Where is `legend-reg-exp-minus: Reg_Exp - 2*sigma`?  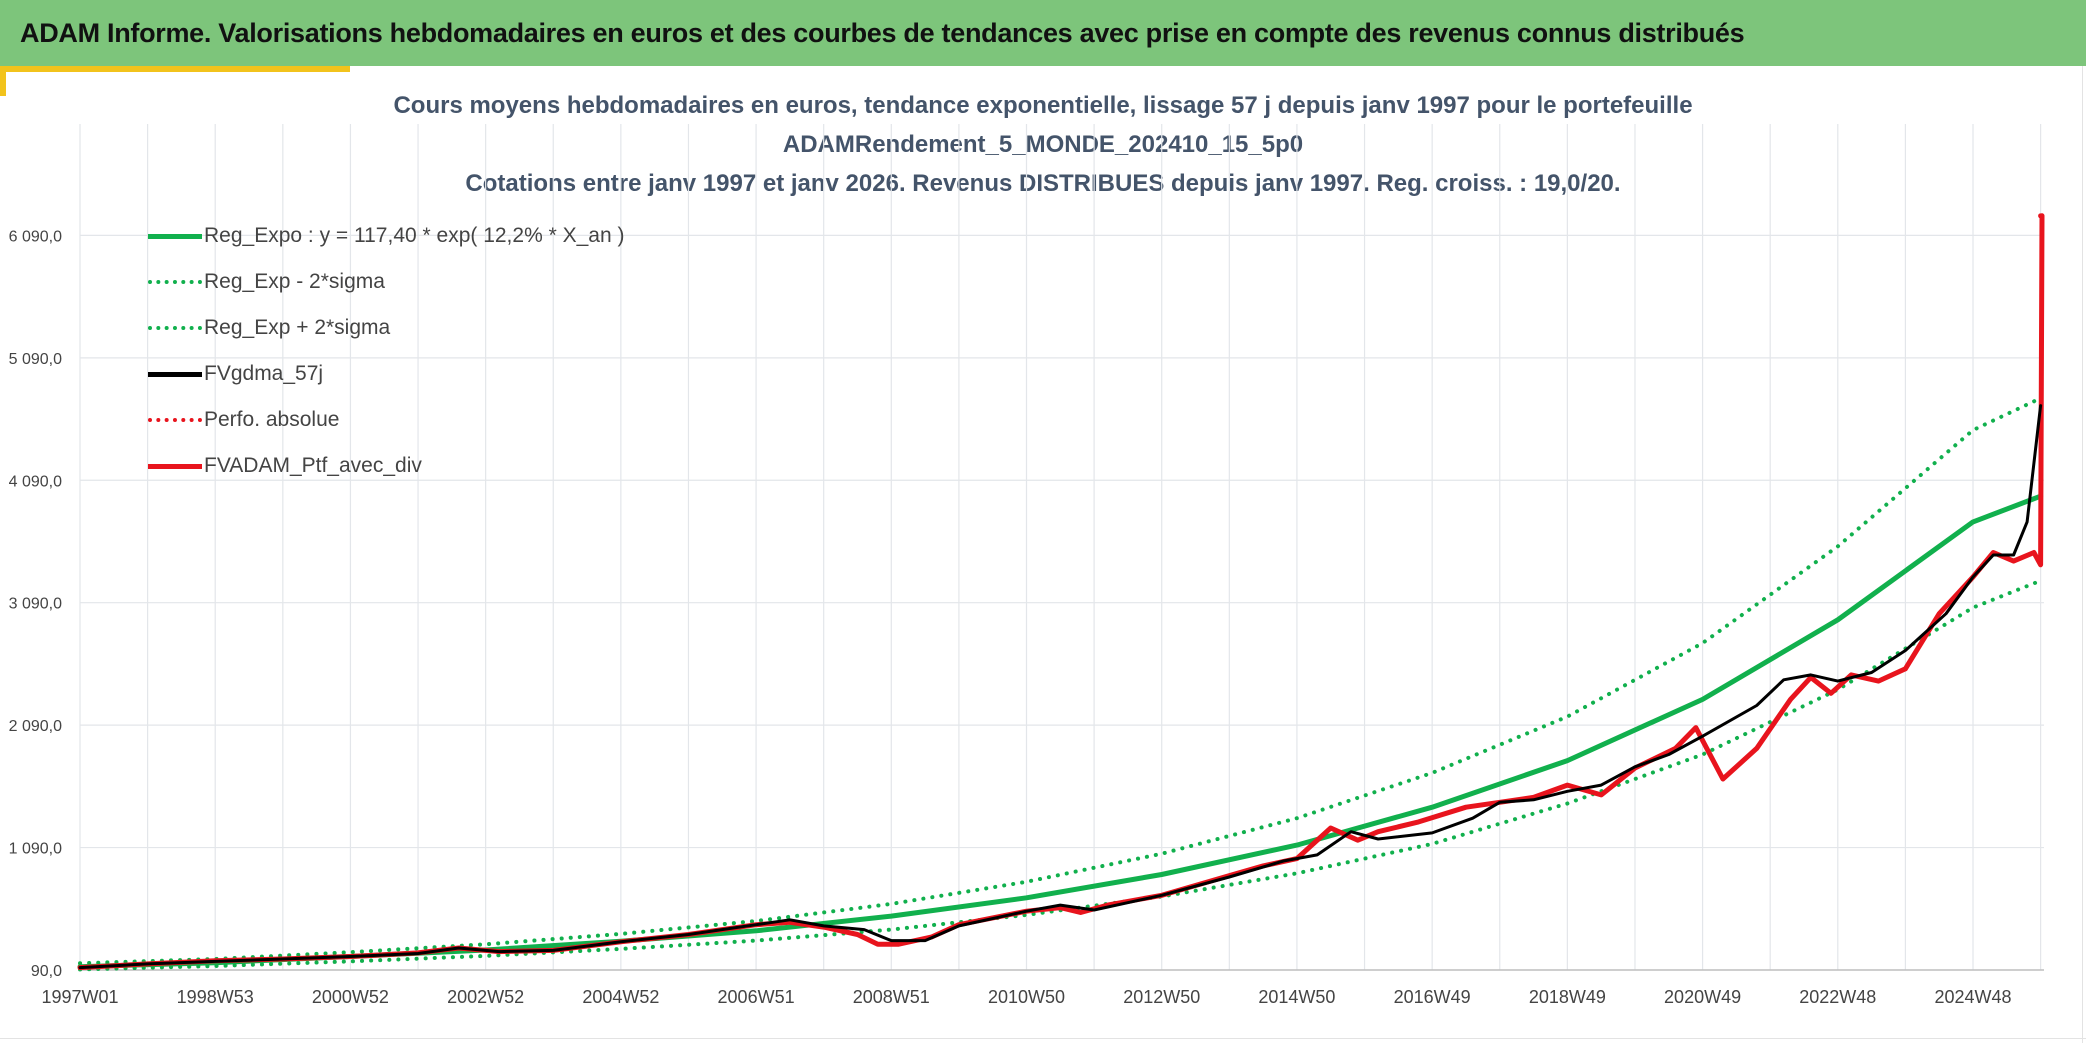 legend-reg-exp-minus: Reg_Exp - 2*sigma is located at coordinates (266, 282).